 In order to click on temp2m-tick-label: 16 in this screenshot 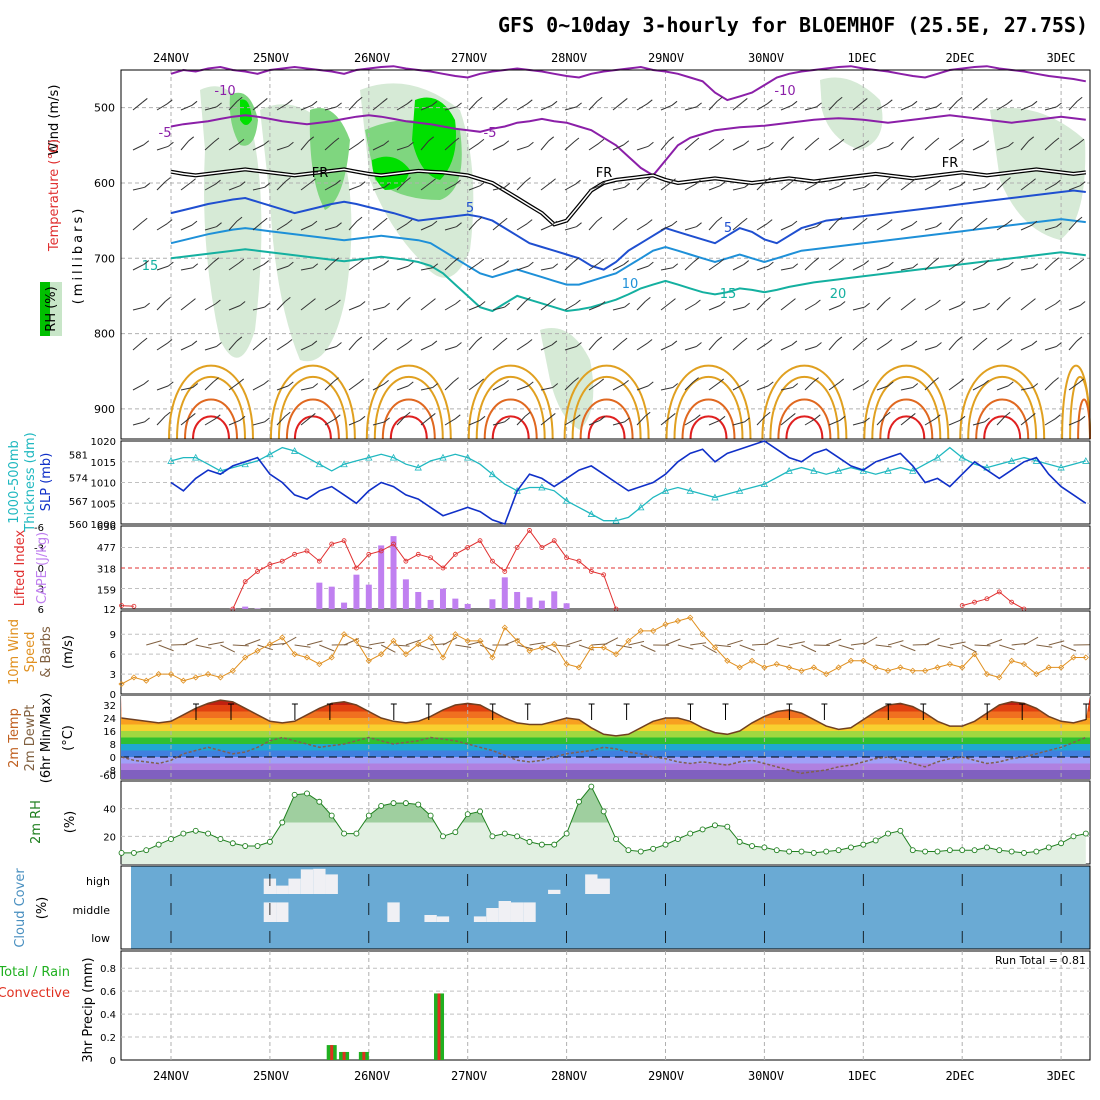, I will do `click(109, 732)`.